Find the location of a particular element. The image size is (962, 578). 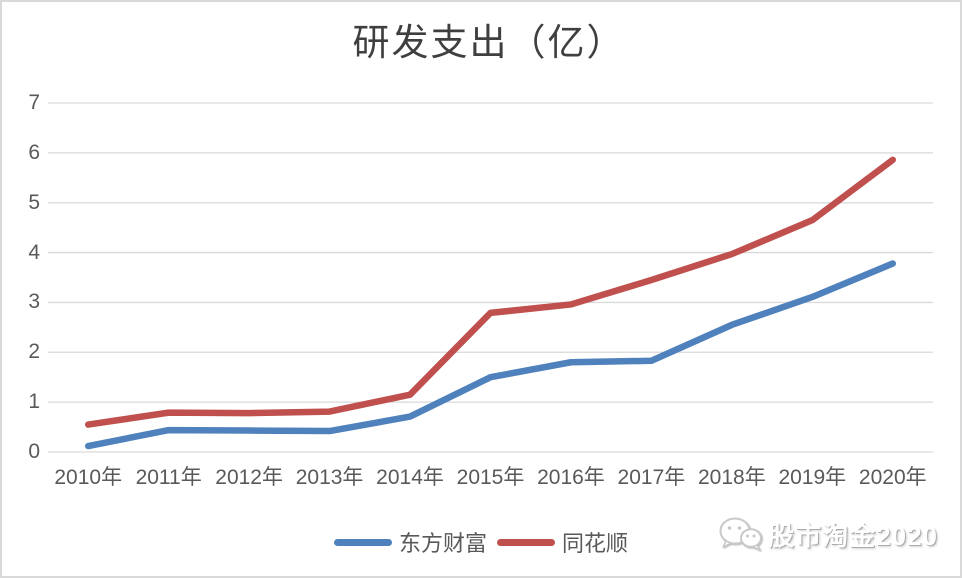

legend-item: 同花顺 is located at coordinates (562, 542).